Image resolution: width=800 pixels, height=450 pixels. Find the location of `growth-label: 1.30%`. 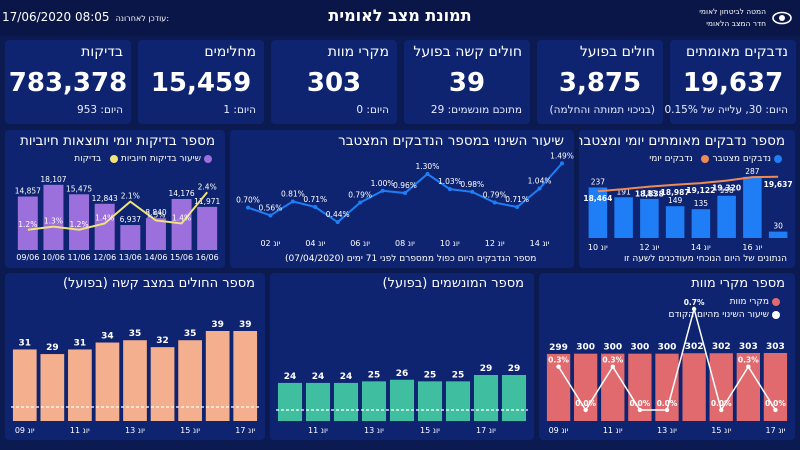

growth-label: 1.30% is located at coordinates (428, 166).